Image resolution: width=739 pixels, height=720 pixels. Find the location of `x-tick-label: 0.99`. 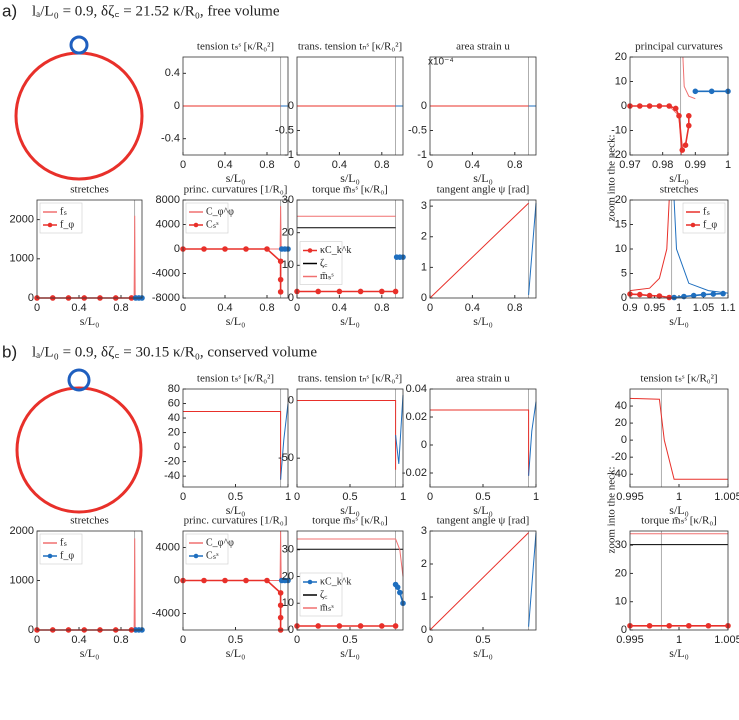

x-tick-label: 0.99 is located at coordinates (695, 165).